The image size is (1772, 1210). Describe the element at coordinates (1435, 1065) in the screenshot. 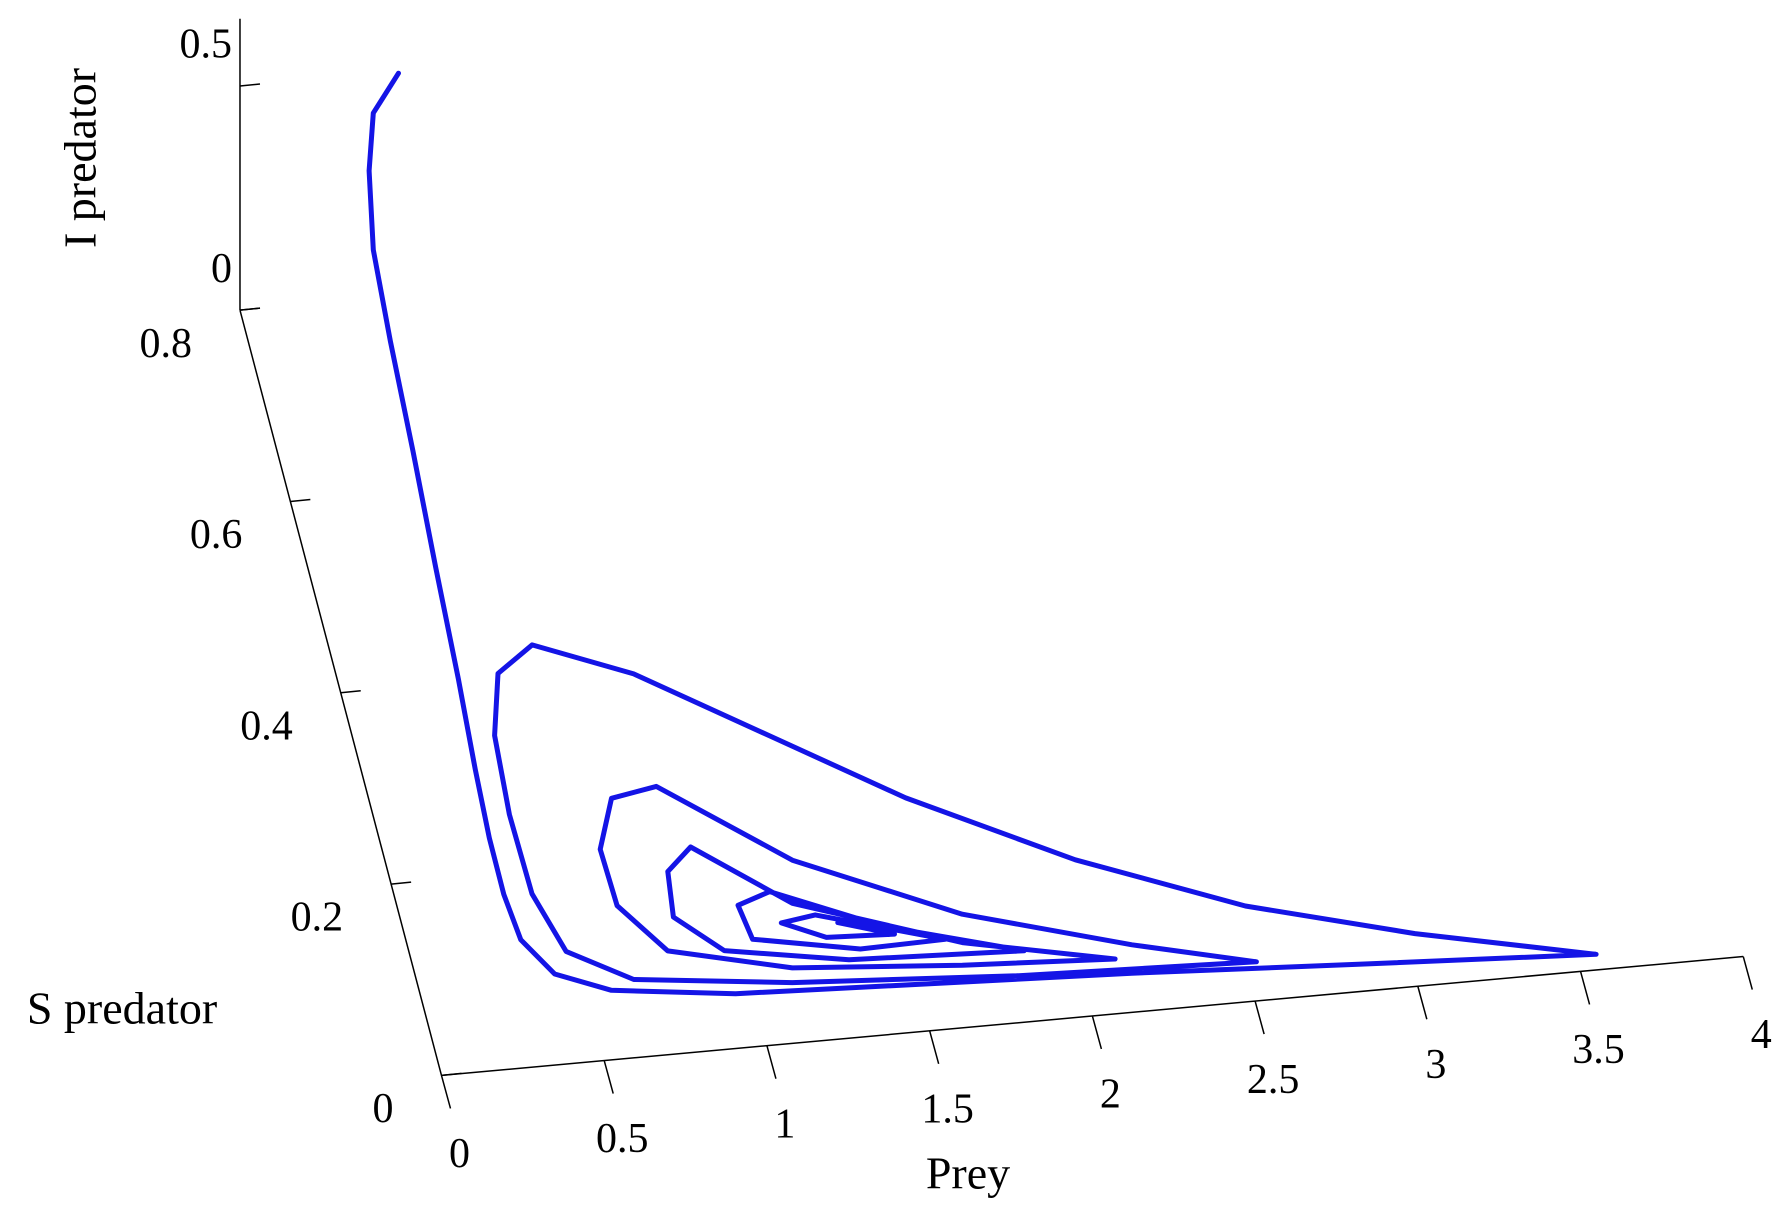

I see `x-tick-label: 3` at that location.